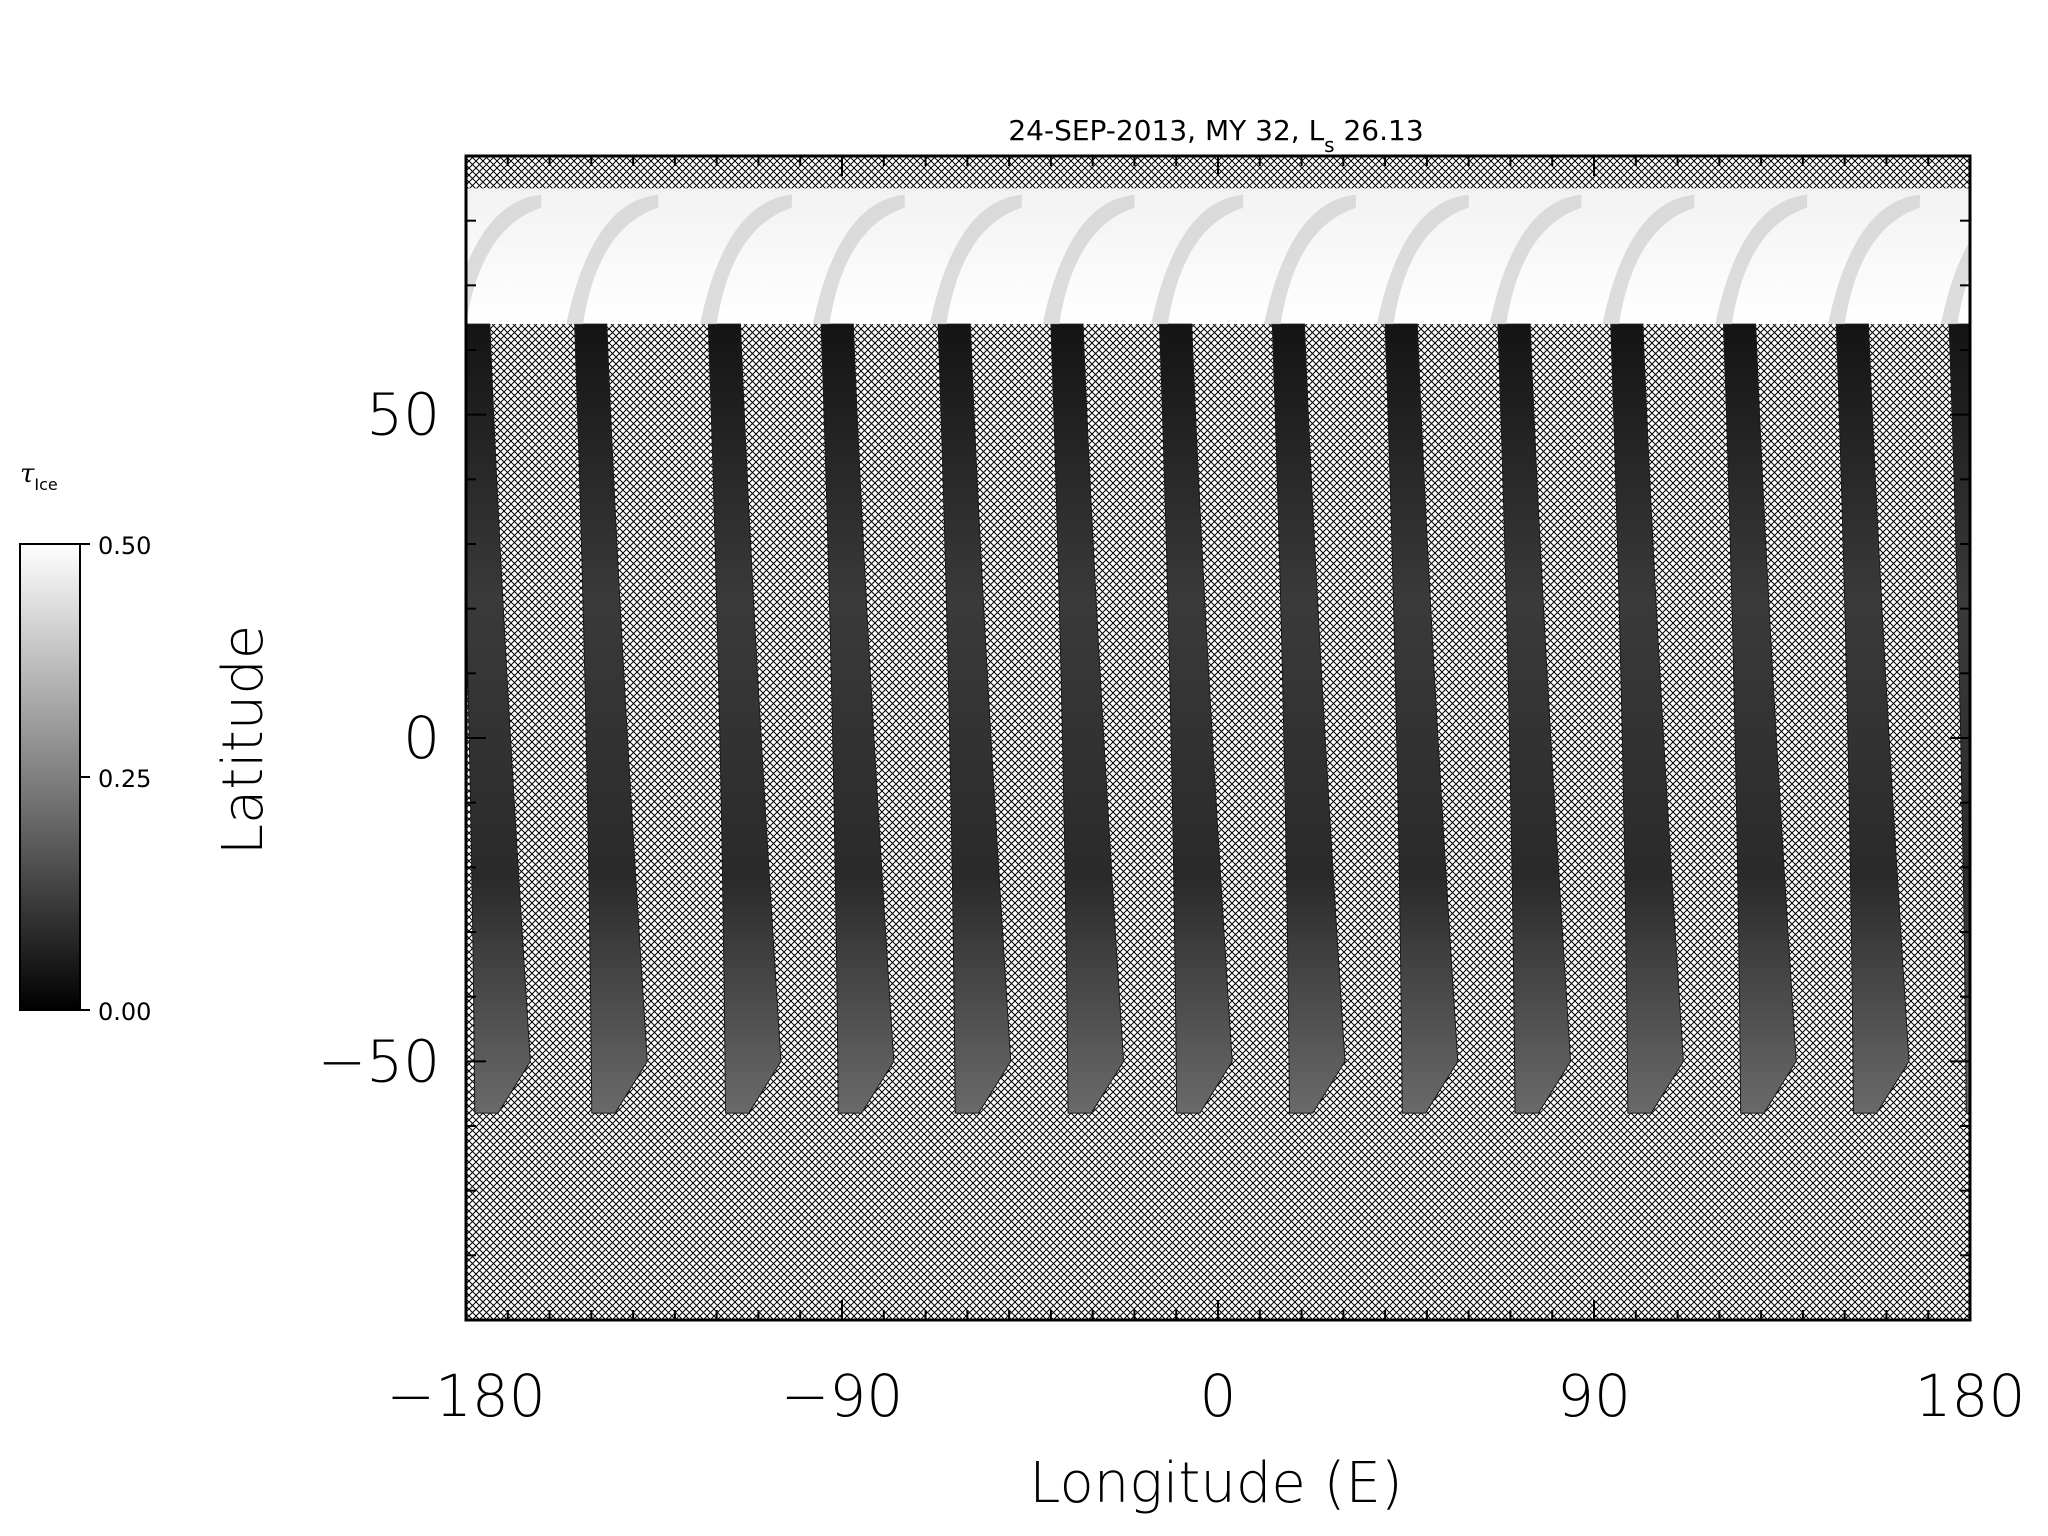  Describe the element at coordinates (403, 415) in the screenshot. I see `y-tick-label: 50` at that location.